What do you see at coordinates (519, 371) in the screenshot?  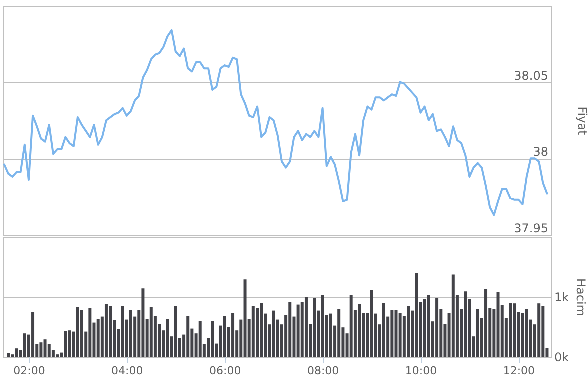 I see `x-tick-label: 12:00` at bounding box center [519, 371].